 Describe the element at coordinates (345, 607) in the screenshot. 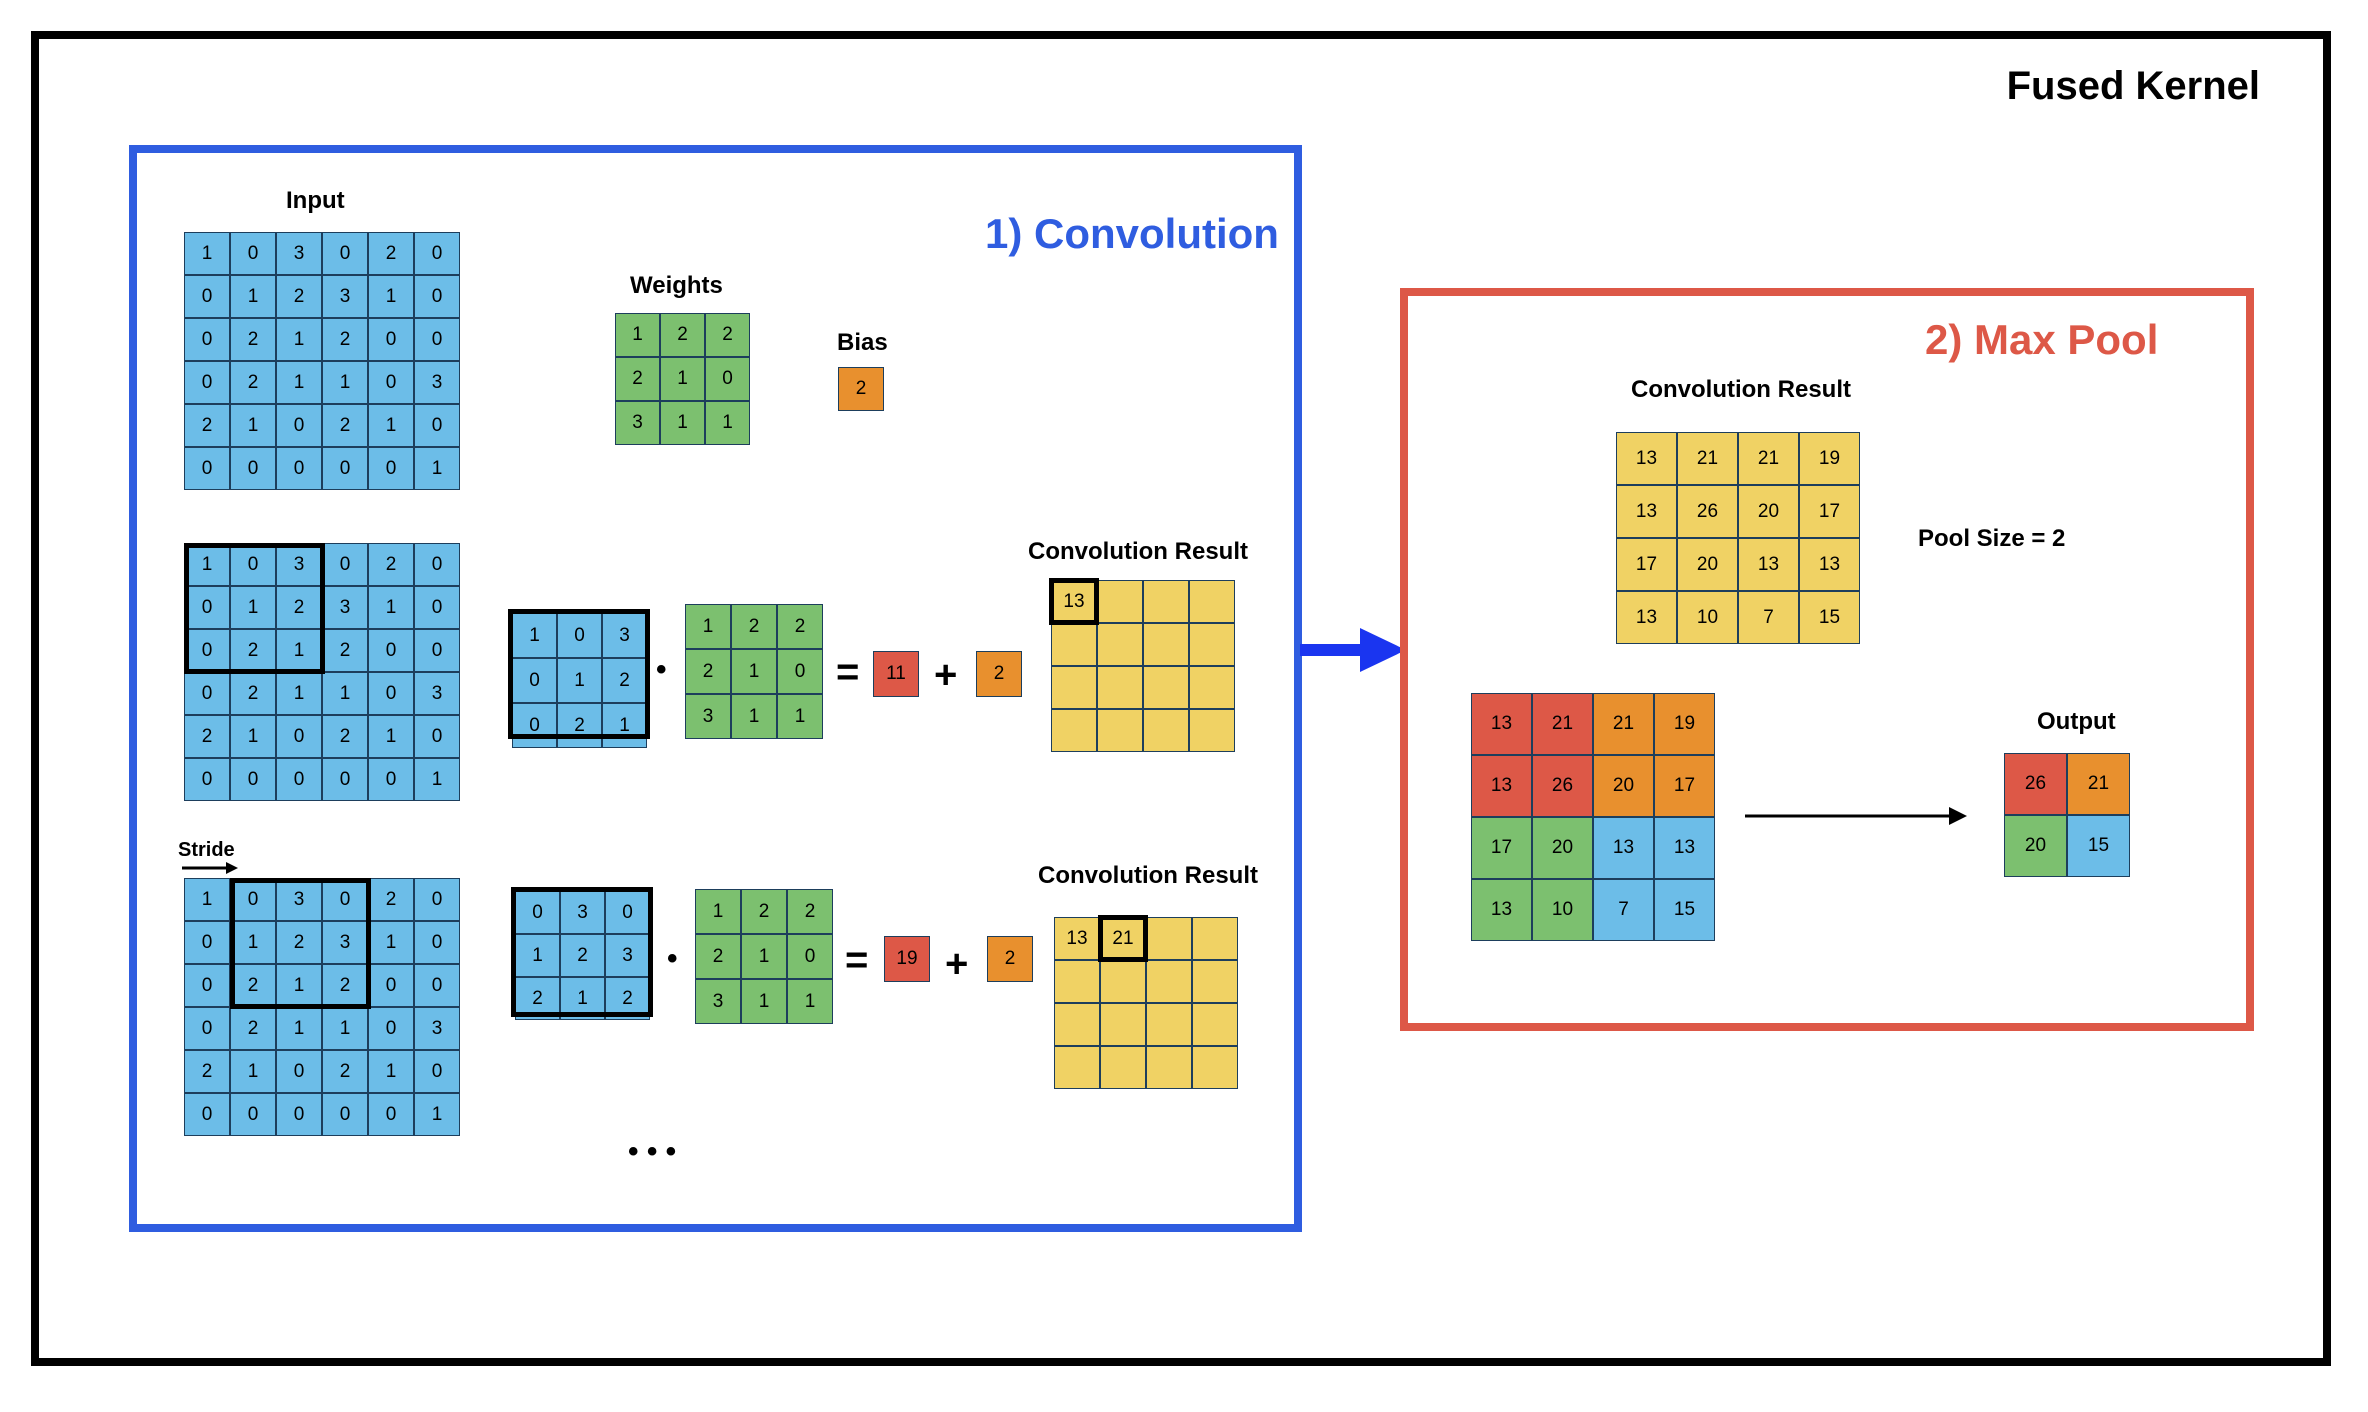

I see `input-grid-step1-cell: 3` at that location.